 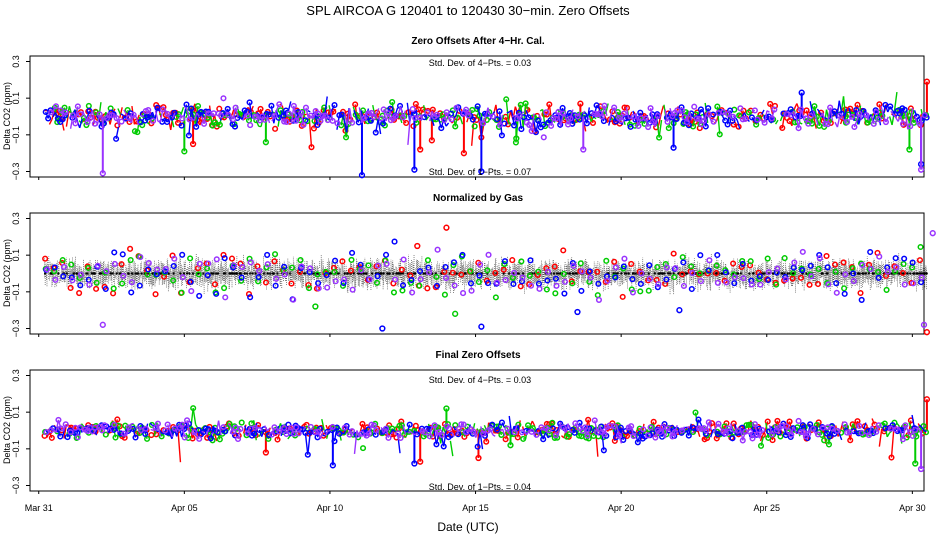 I want to click on panel-title: Zero Offsets After 4−Hr. Cal., so click(x=478, y=41).